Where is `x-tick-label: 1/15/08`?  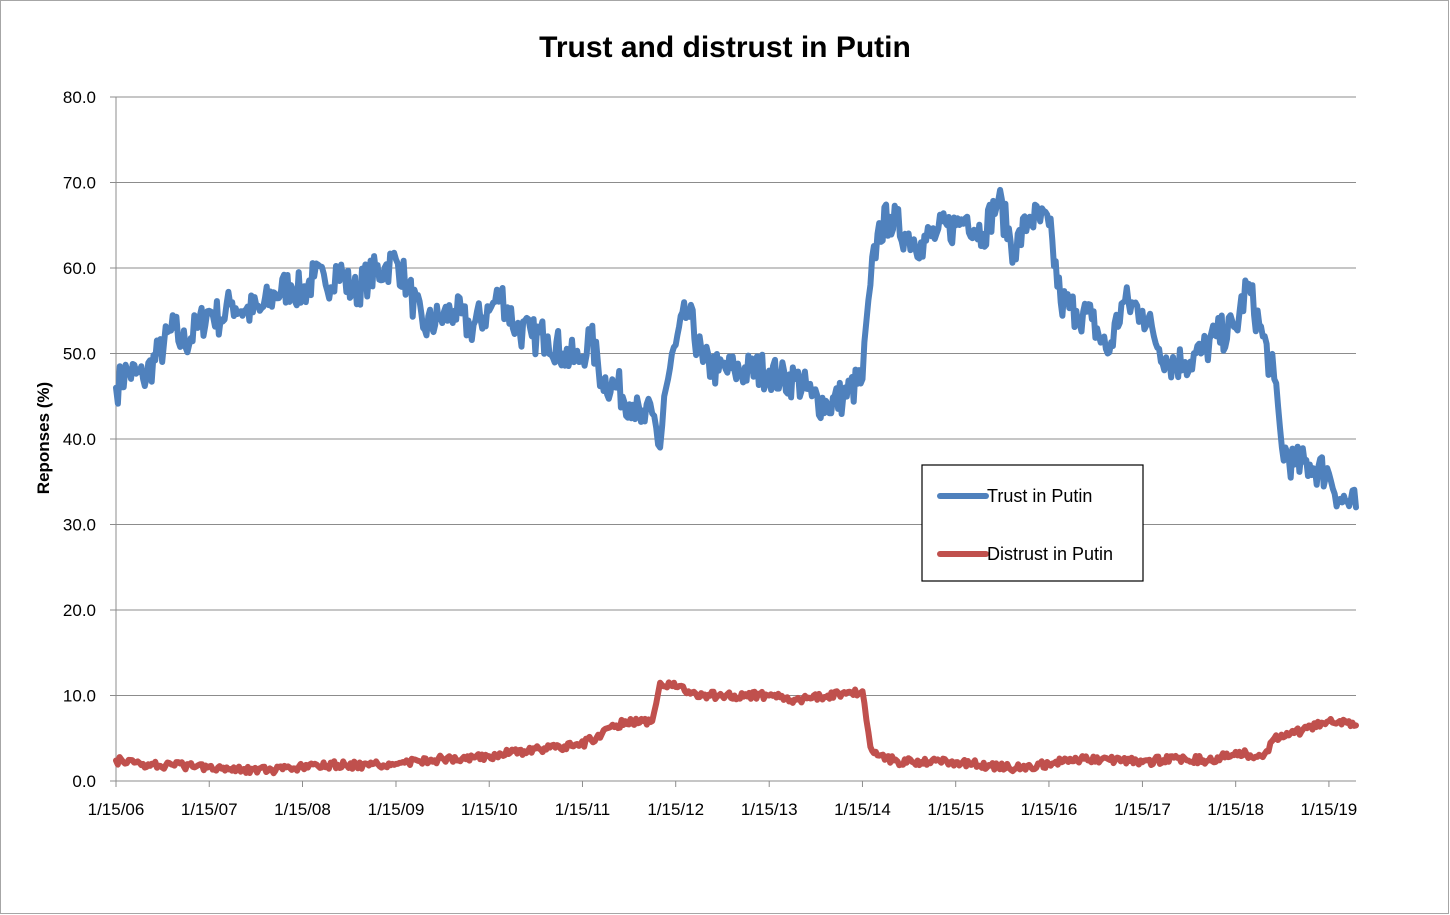 x-tick-label: 1/15/08 is located at coordinates (302, 809).